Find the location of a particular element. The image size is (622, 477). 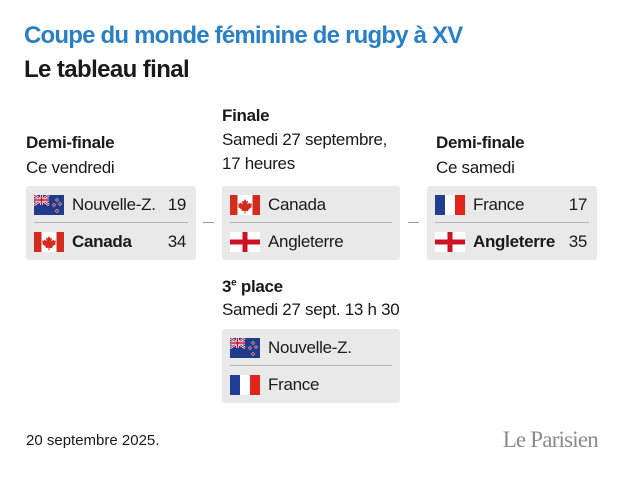

round-date: Samedi 27 sept. 13 h 30 is located at coordinates (311, 309).